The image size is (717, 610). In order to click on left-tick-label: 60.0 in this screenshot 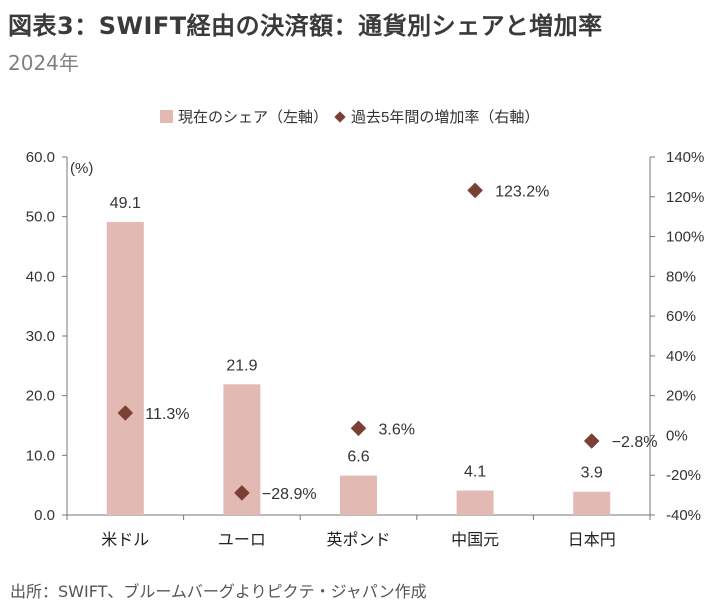, I will do `click(40, 157)`.